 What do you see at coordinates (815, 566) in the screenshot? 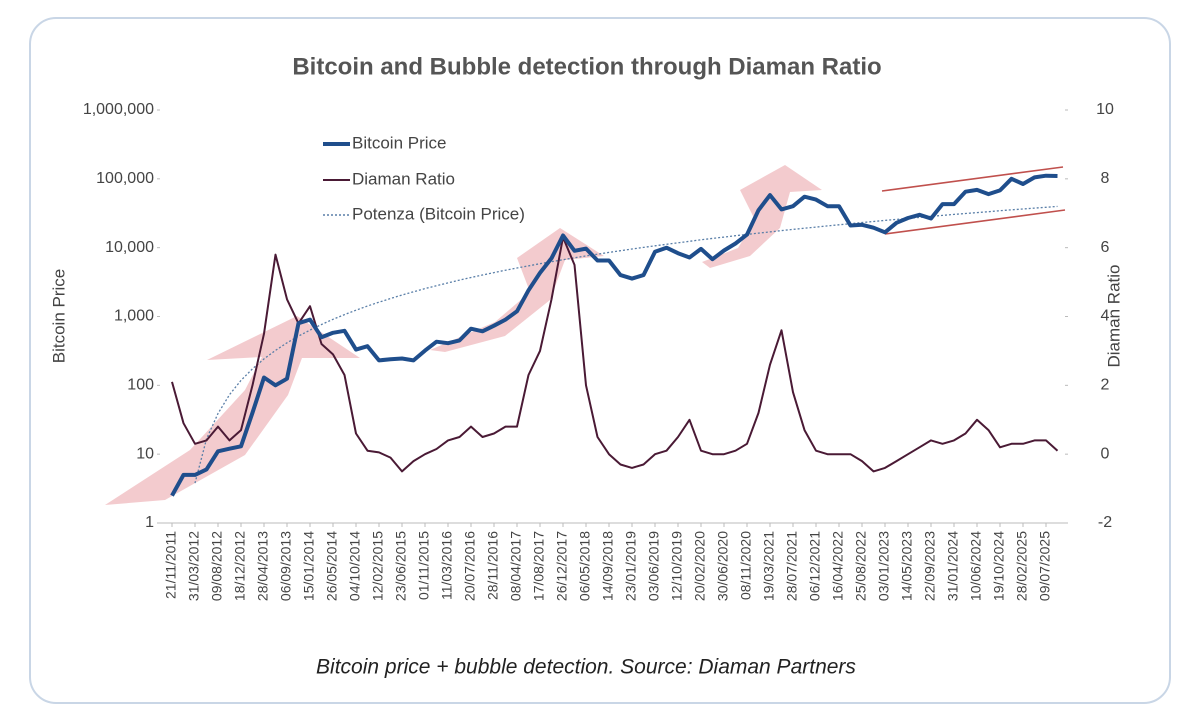
I see `x-tick-label: 06/12/2021` at bounding box center [815, 566].